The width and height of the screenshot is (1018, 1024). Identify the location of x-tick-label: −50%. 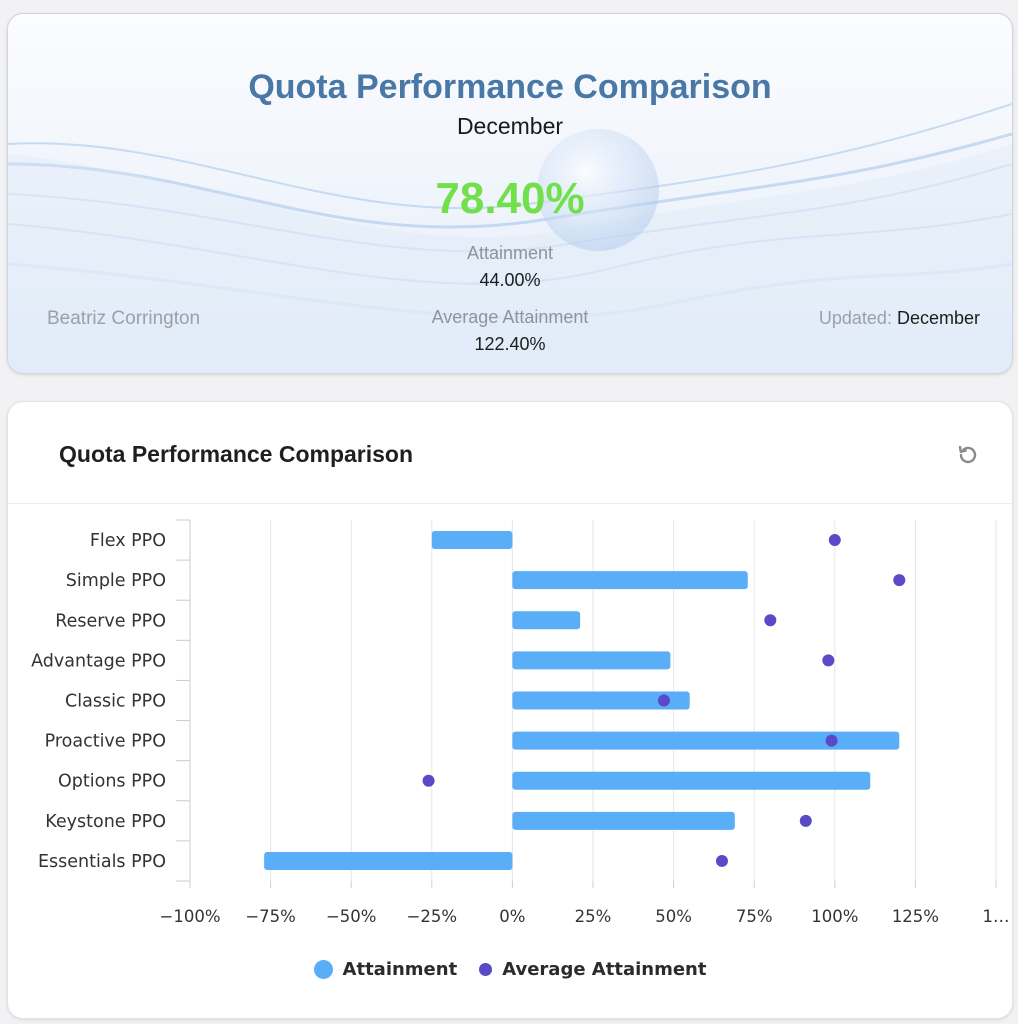
(351, 916).